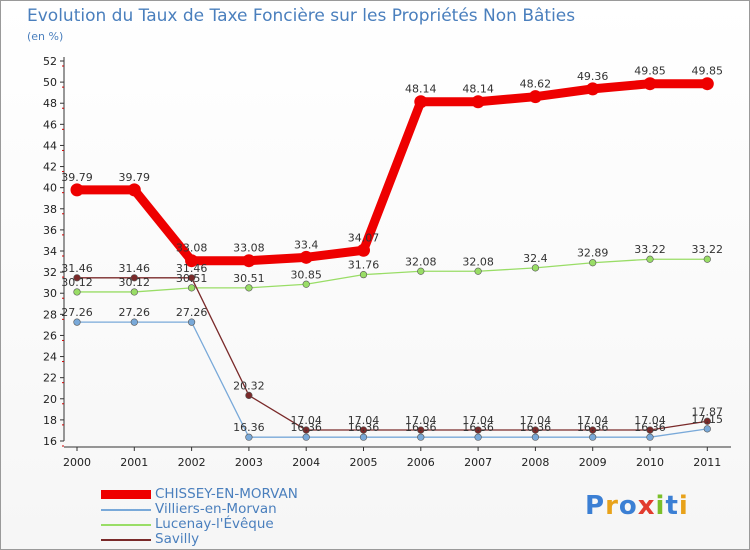 The width and height of the screenshot is (750, 550). What do you see at coordinates (134, 462) in the screenshot?
I see `x-tick-label: 2001` at bounding box center [134, 462].